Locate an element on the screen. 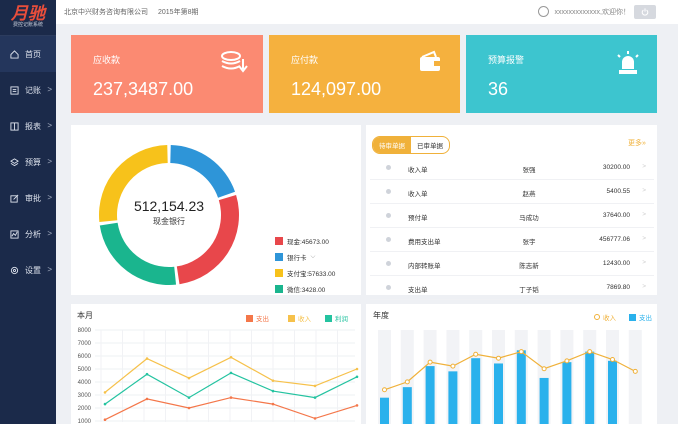 The height and width of the screenshot is (424, 678). avatar-icon is located at coordinates (543, 11).